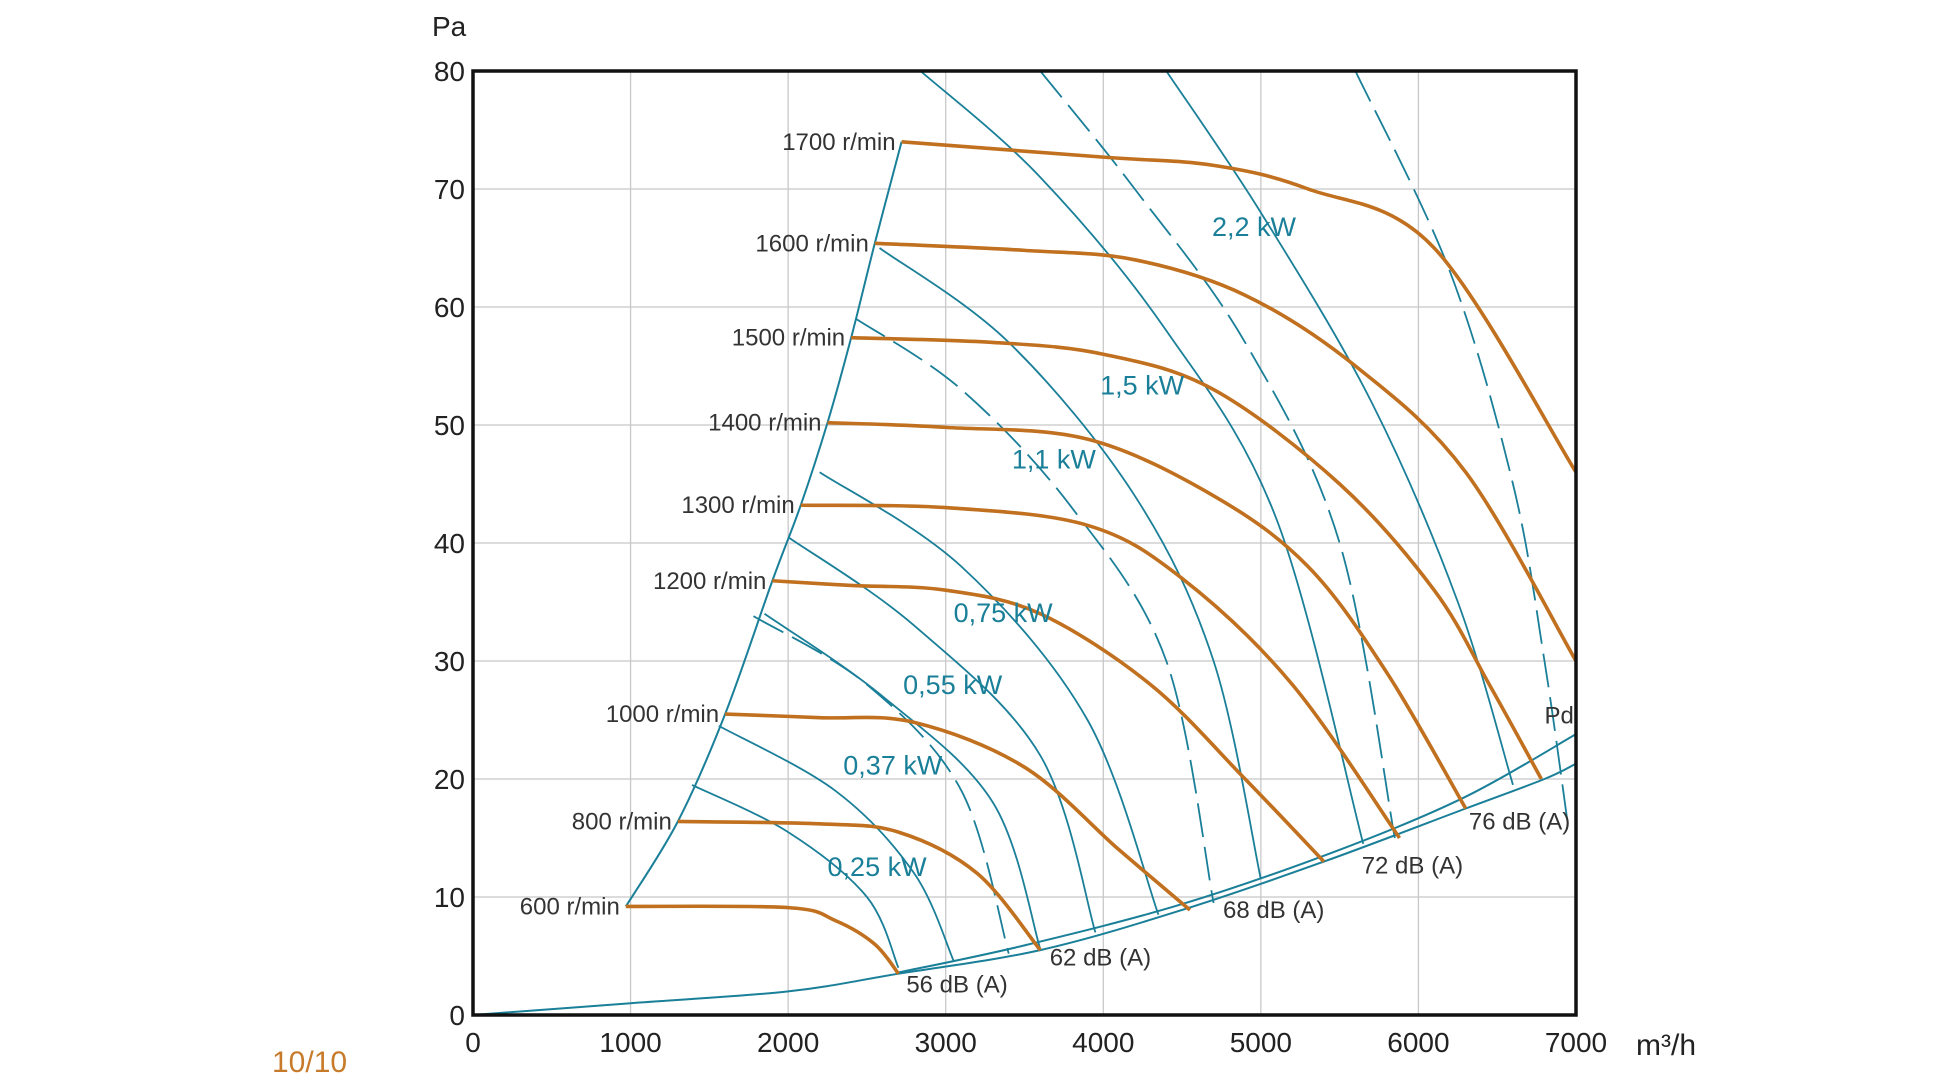 Image resolution: width=1946 pixels, height=1086 pixels. What do you see at coordinates (662, 714) in the screenshot?
I see `speed-label: 1000 r/min` at bounding box center [662, 714].